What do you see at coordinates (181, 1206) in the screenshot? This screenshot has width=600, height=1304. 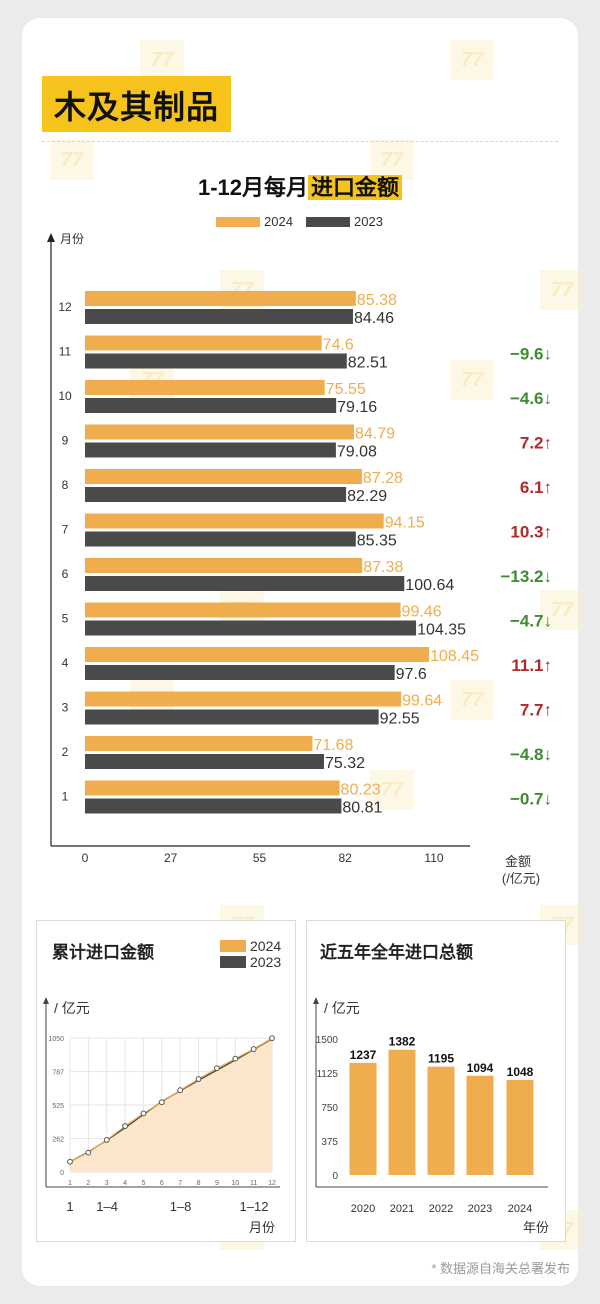 I see `cum-x-big-tick: 1–8` at bounding box center [181, 1206].